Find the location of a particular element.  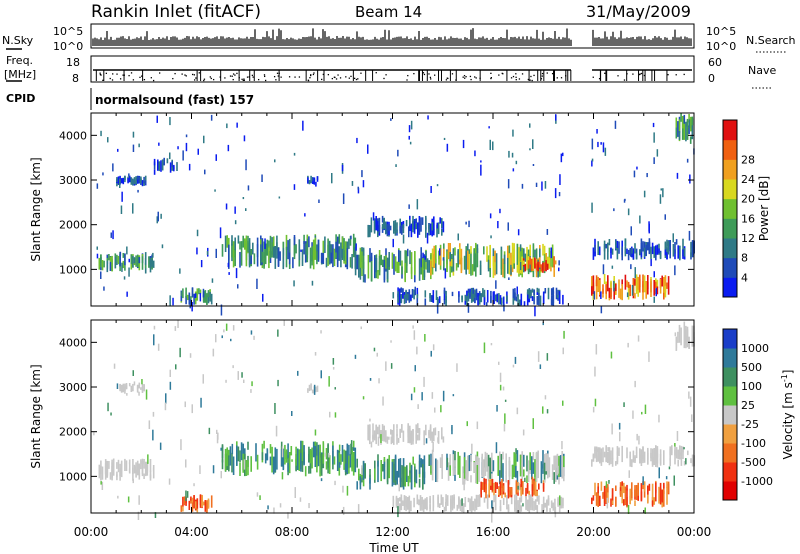

nsky-tick-hi: 10^5 is located at coordinates (68, 31).